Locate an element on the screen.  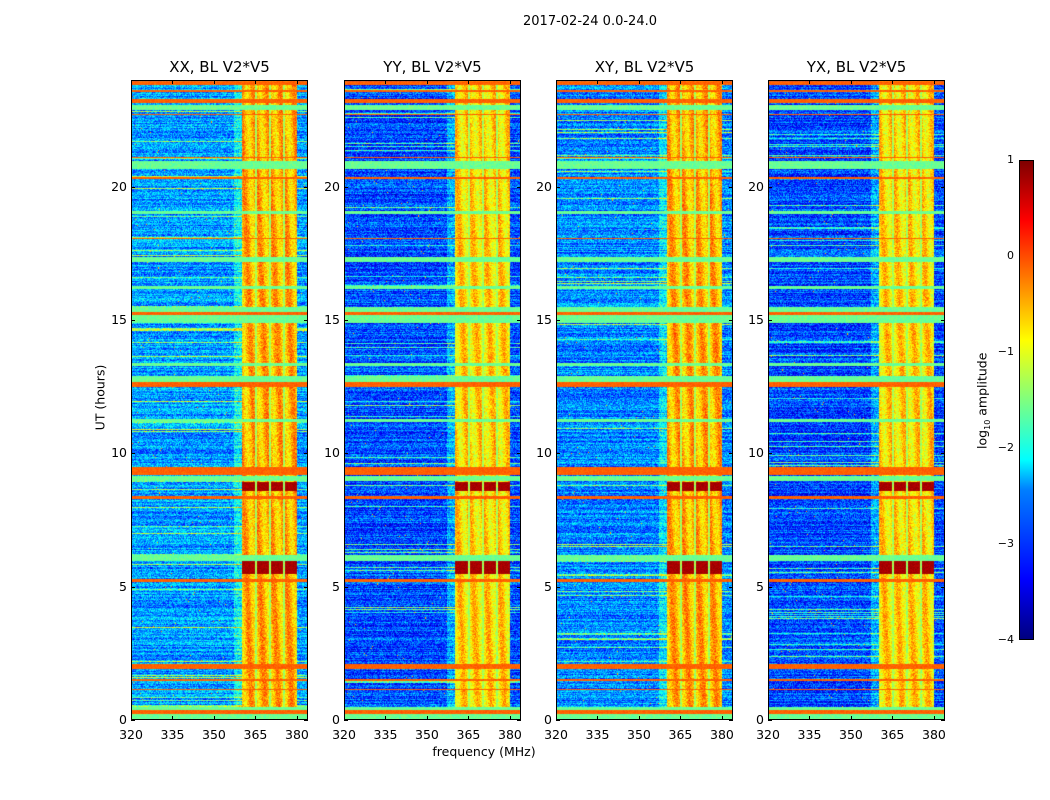
panel-title: YY, BL V2*V5 is located at coordinates (432, 67).